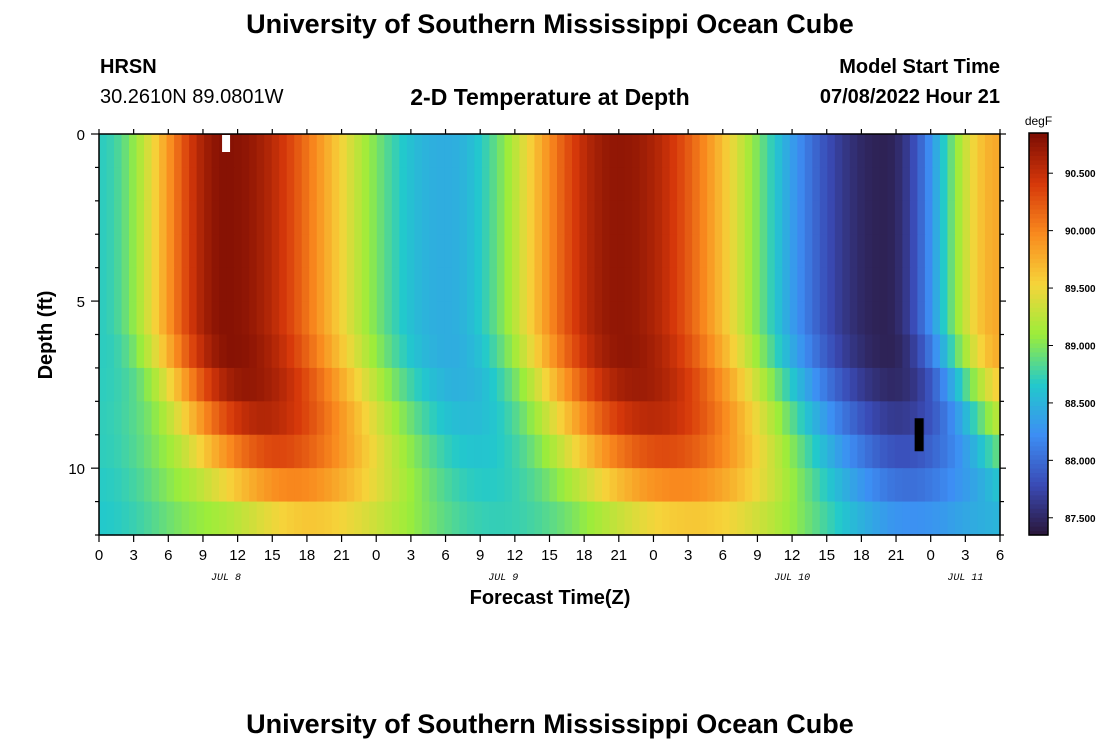 The image size is (1100, 750). Describe the element at coordinates (411, 555) in the screenshot. I see `x-tick-label: 3` at that location.